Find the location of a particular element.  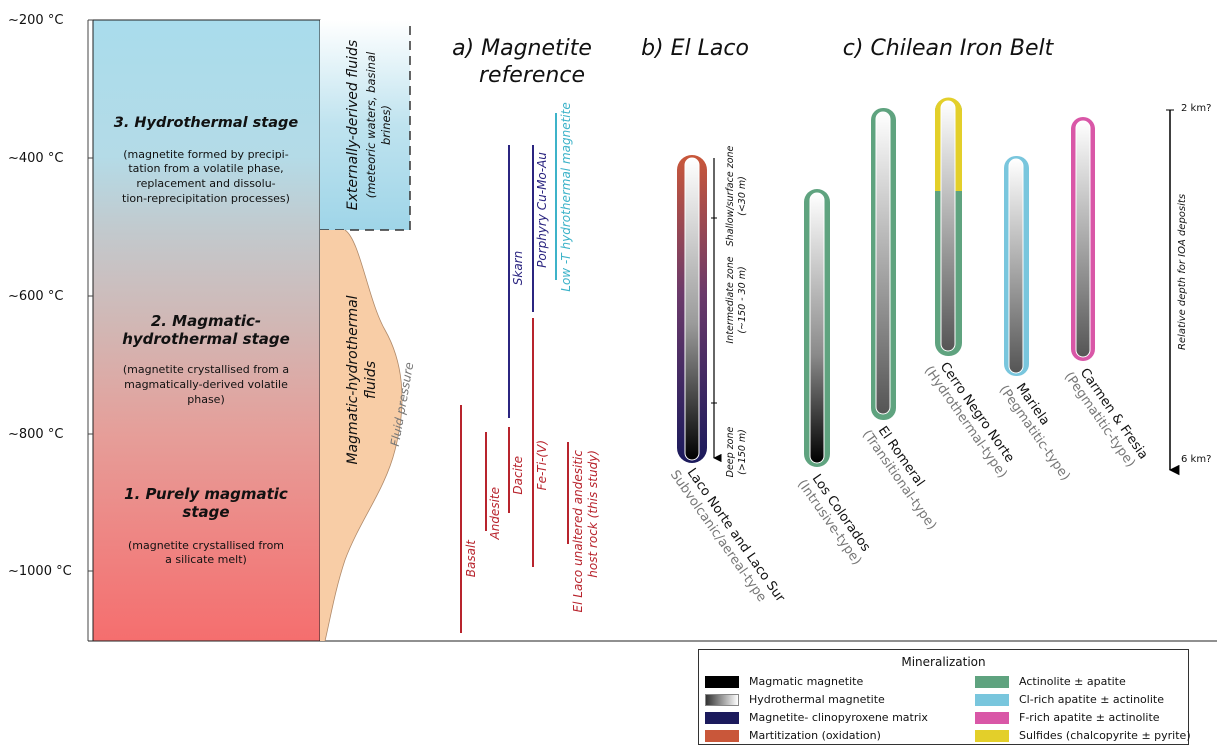

section-b-title: b) El Laco is located at coordinates (695, 48).